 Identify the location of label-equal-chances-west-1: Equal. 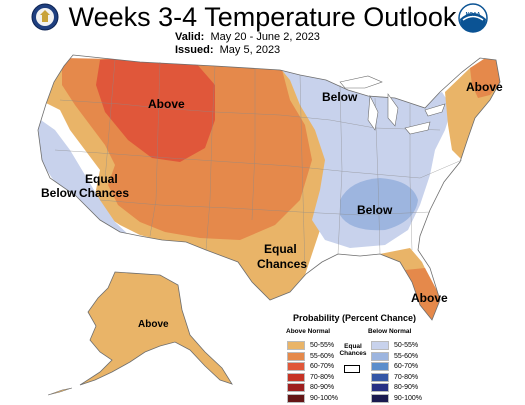
(101, 179).